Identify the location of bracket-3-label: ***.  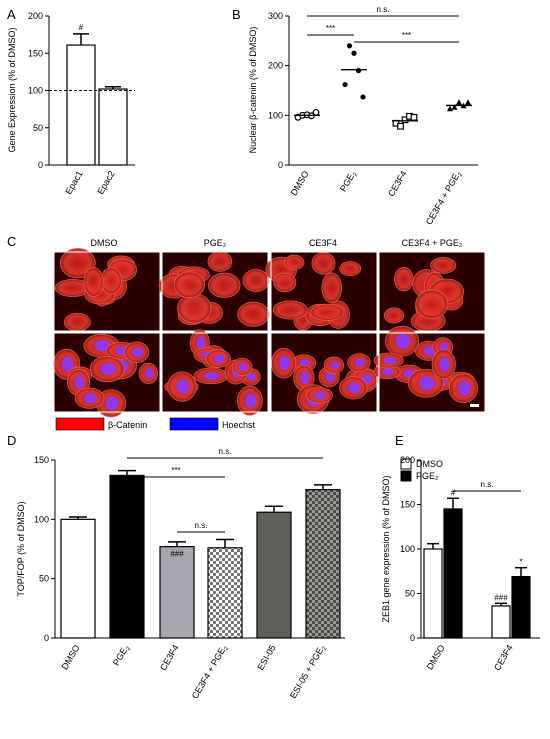
(406, 35).